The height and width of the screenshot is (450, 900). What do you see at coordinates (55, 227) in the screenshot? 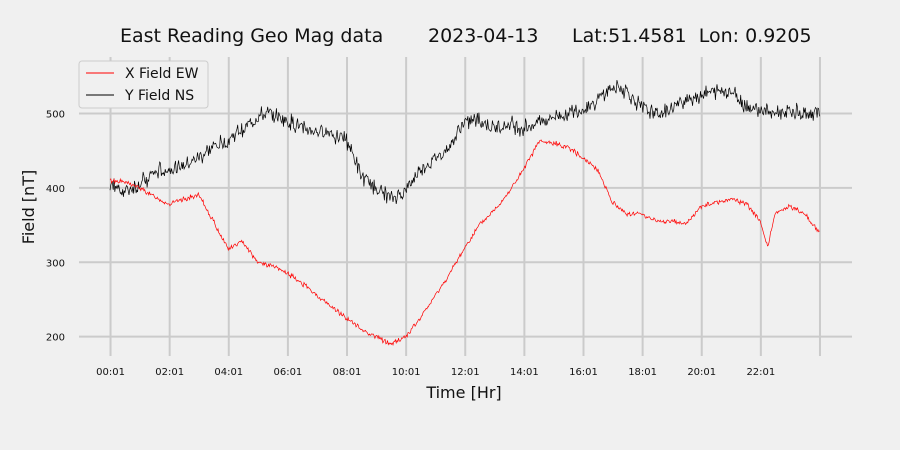
I see `y-axis-ticks: 200 300 400 500` at bounding box center [55, 227].